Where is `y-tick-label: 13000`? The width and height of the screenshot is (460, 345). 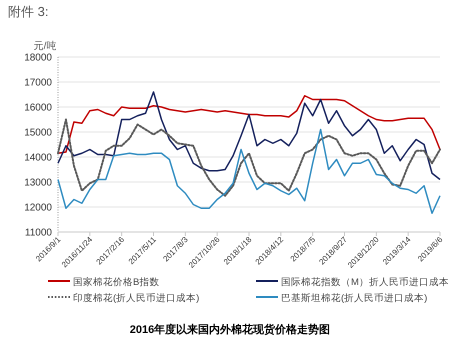
y-tick-label: 13000 is located at coordinates (38, 183).